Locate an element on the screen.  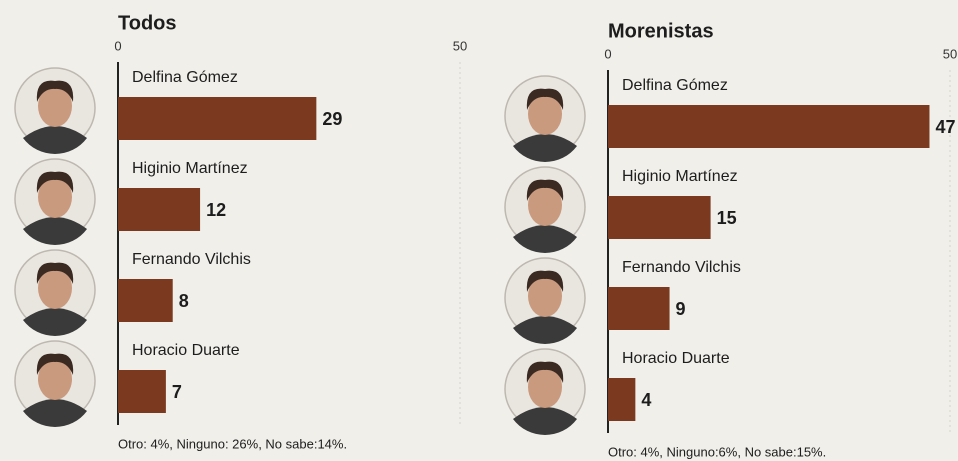
value-label: 29 is located at coordinates (332, 119).